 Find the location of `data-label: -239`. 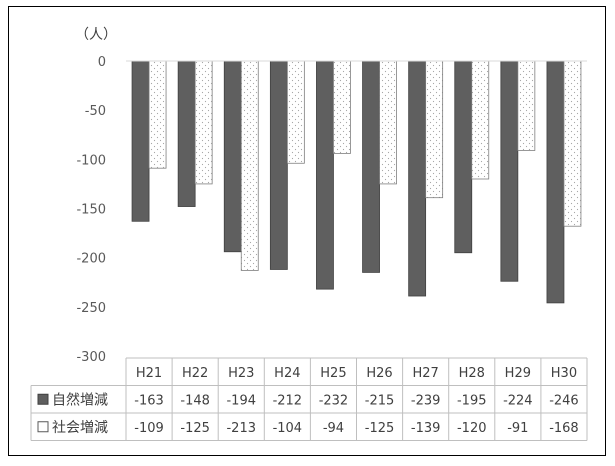

data-label: -239 is located at coordinates (426, 400).